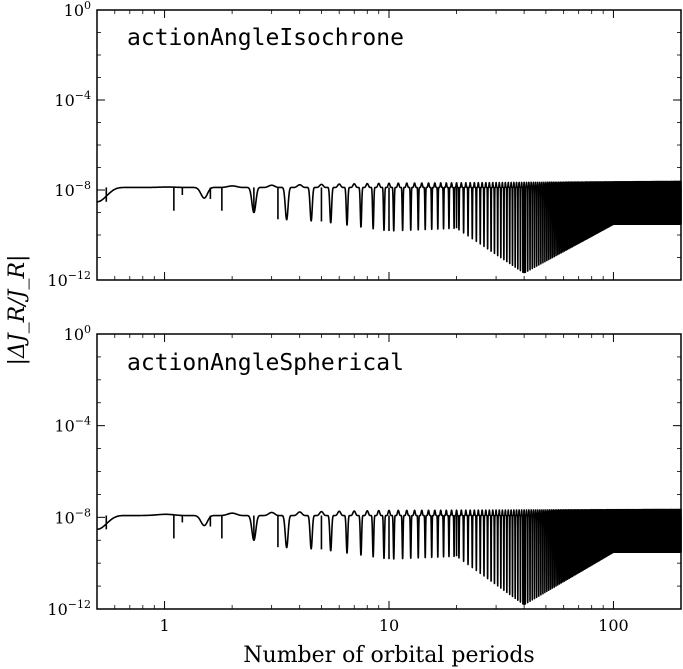 Image resolution: width=683 pixels, height=669 pixels. Describe the element at coordinates (265, 38) in the screenshot. I see `top-panel-label: actionAngleIsochrone` at that location.